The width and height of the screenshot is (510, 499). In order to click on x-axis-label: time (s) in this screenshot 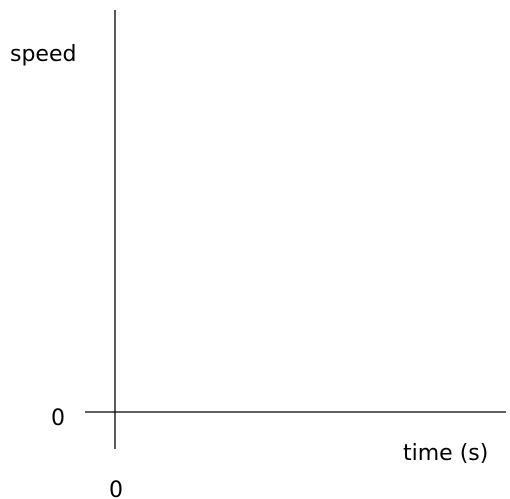, I will do `click(445, 453)`.